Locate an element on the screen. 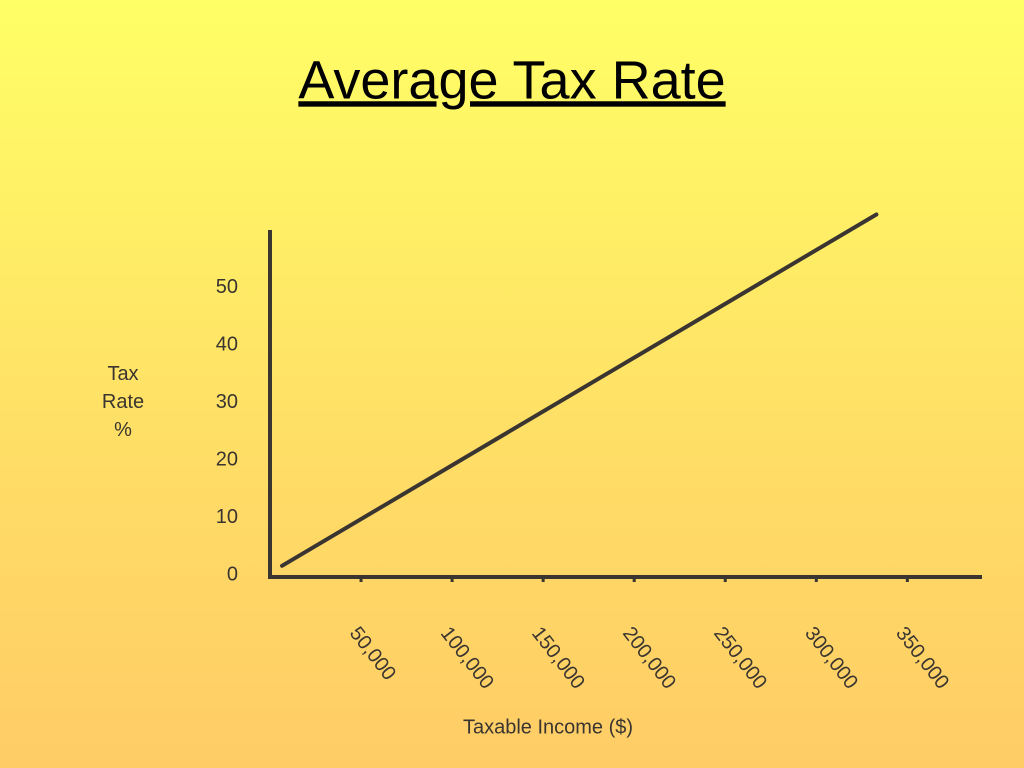 The width and height of the screenshot is (1024, 768). x-axis-label: Taxable Income ($) is located at coordinates (548, 727).